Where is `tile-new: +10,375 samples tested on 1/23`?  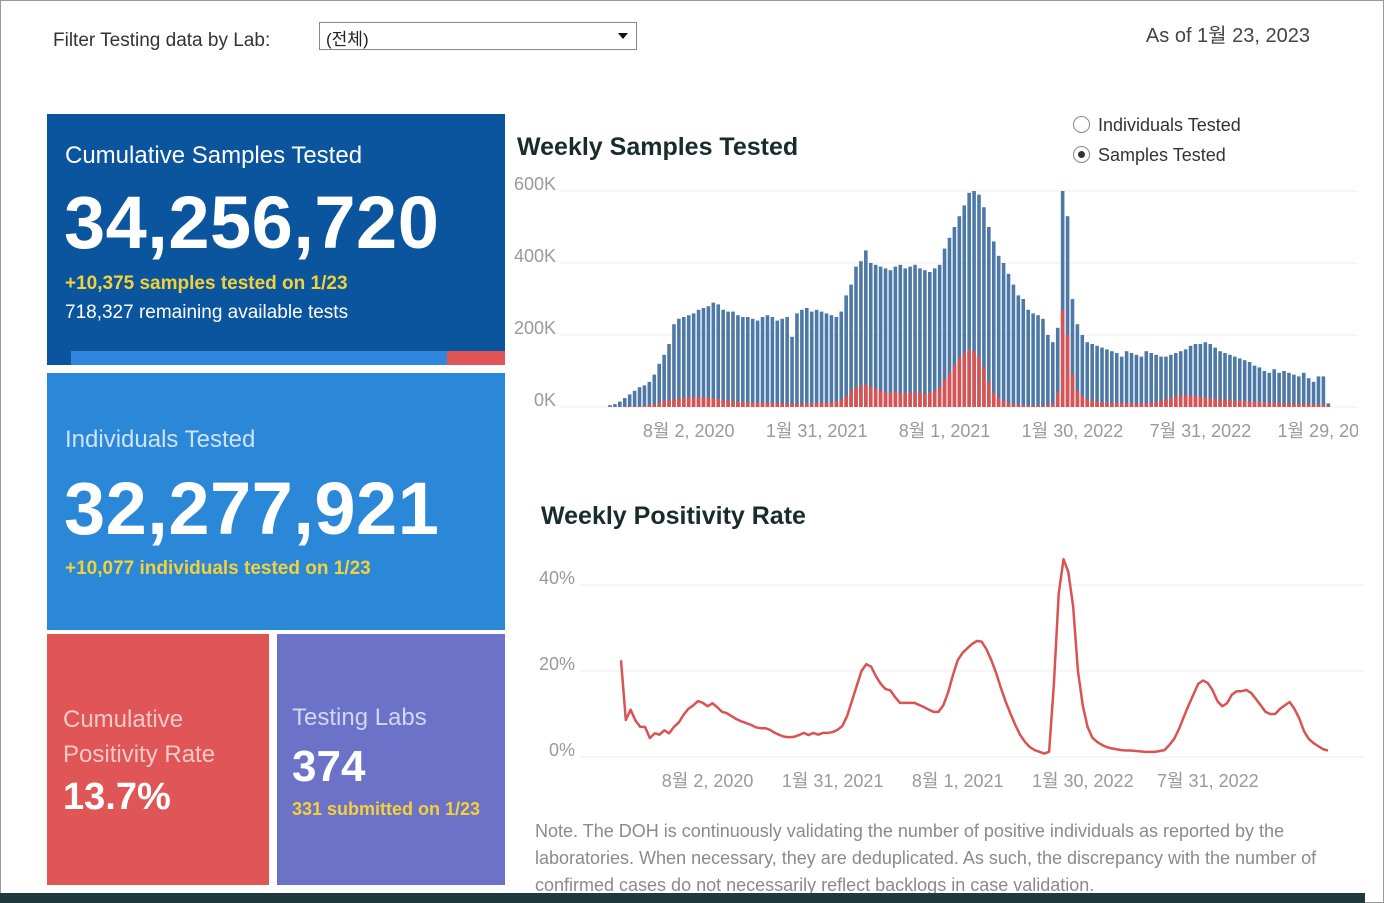 tile-new: +10,375 samples tested on 1/23 is located at coordinates (206, 283).